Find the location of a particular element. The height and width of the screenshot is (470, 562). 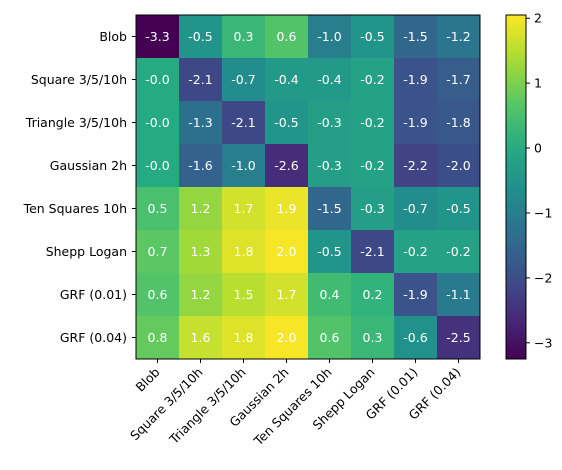

cell-value-label: -0.4 is located at coordinates (286, 79).